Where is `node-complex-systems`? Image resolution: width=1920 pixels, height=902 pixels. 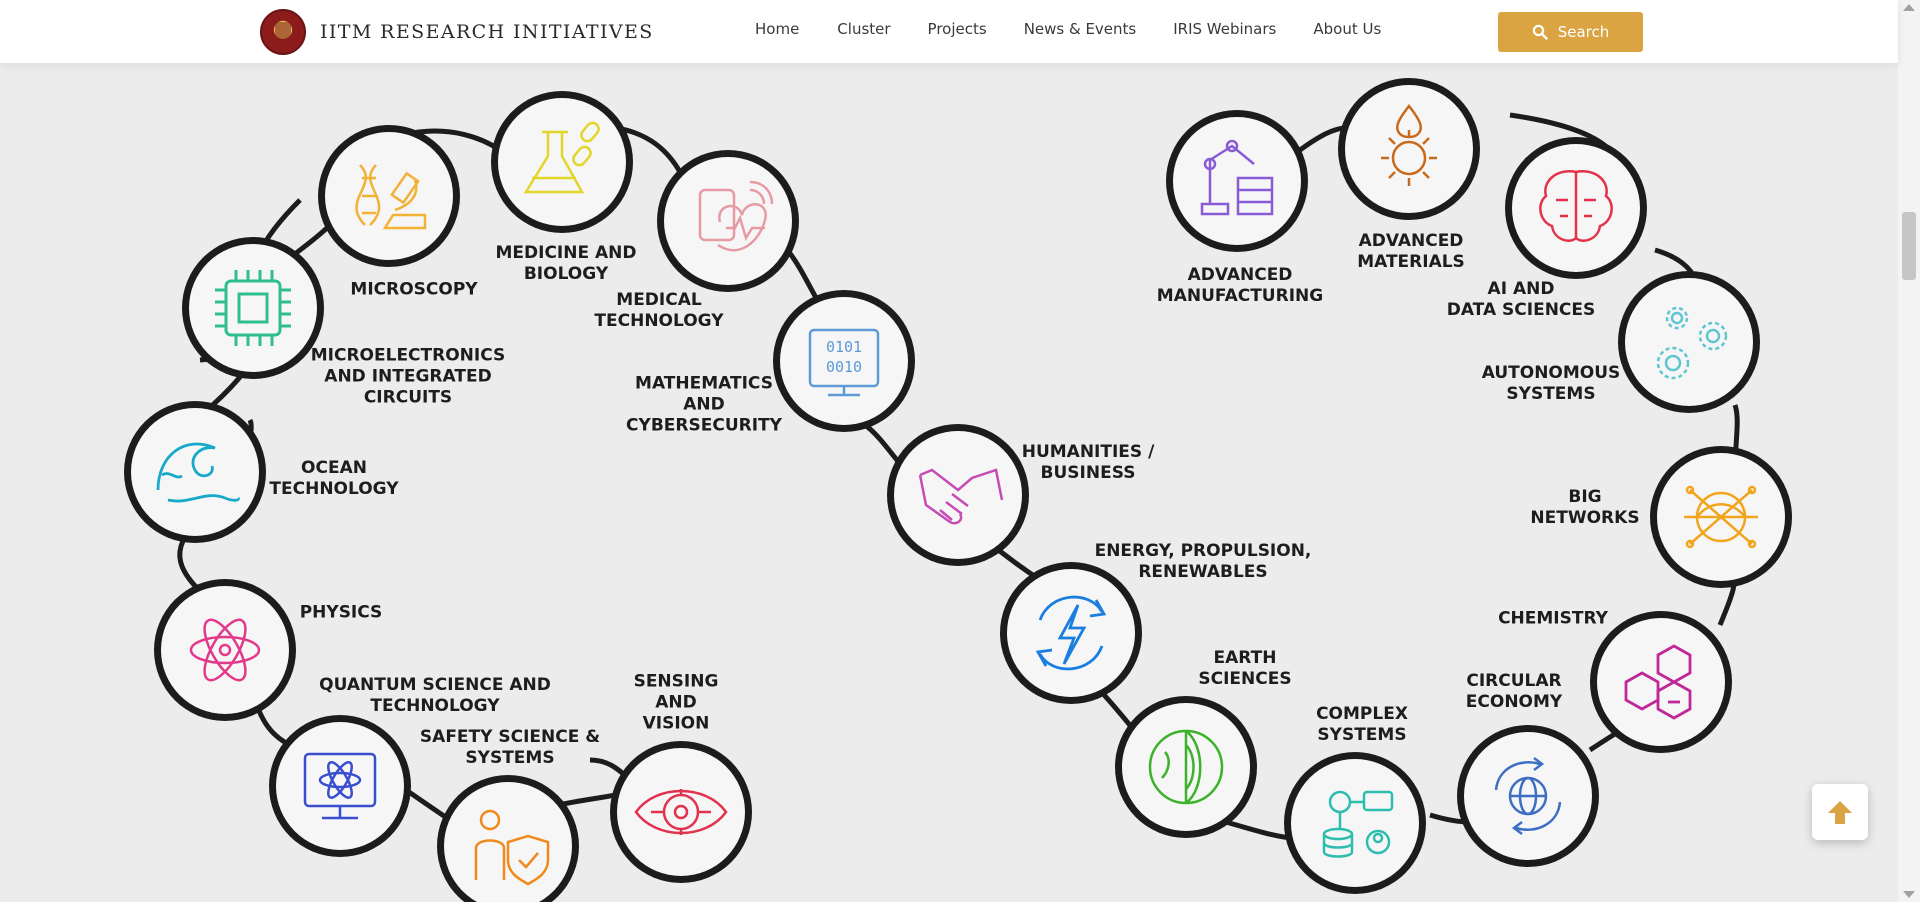 node-complex-systems is located at coordinates (1355, 823).